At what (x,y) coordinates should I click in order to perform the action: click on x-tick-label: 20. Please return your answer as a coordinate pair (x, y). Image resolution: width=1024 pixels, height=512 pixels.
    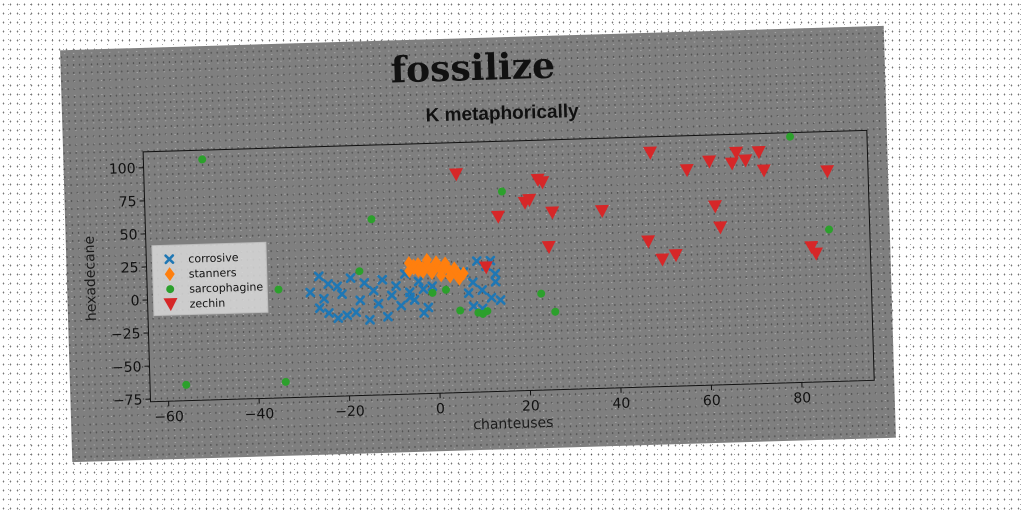
    Looking at the image, I should click on (531, 406).